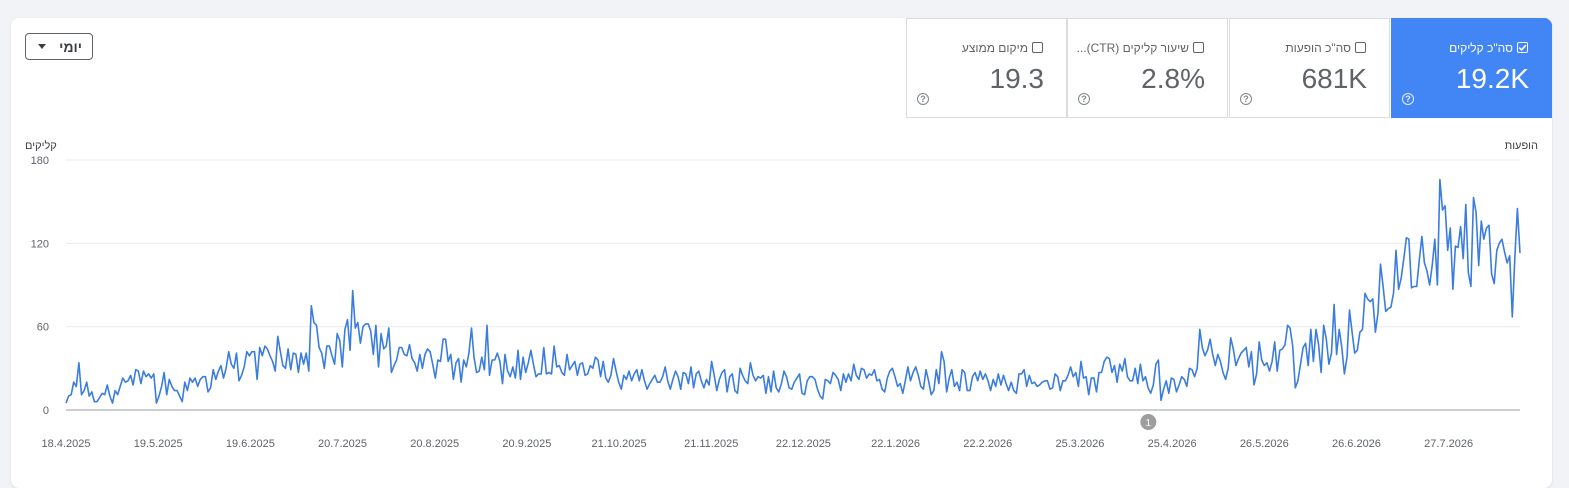  What do you see at coordinates (1264, 444) in the screenshot?
I see `x-tick-label: 26.5.2026` at bounding box center [1264, 444].